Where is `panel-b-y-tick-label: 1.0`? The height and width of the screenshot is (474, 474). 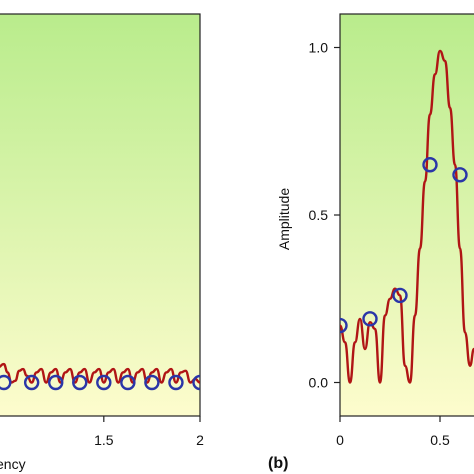 panel-b-y-tick-label: 1.0 is located at coordinates (319, 48).